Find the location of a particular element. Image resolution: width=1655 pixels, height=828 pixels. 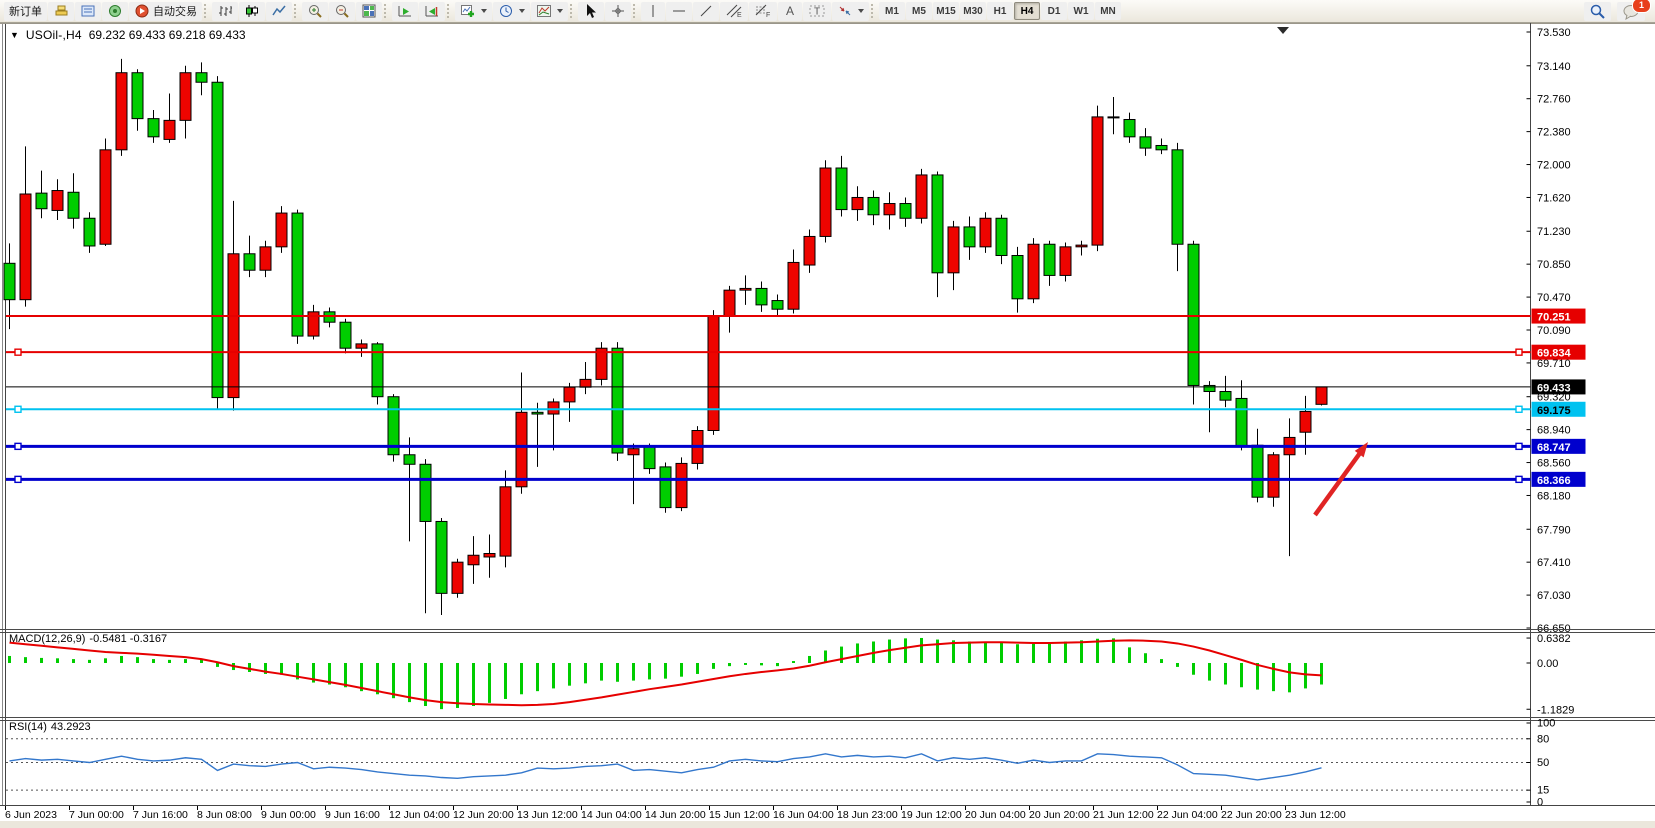

timeframe-h4: H4 is located at coordinates (1027, 11).